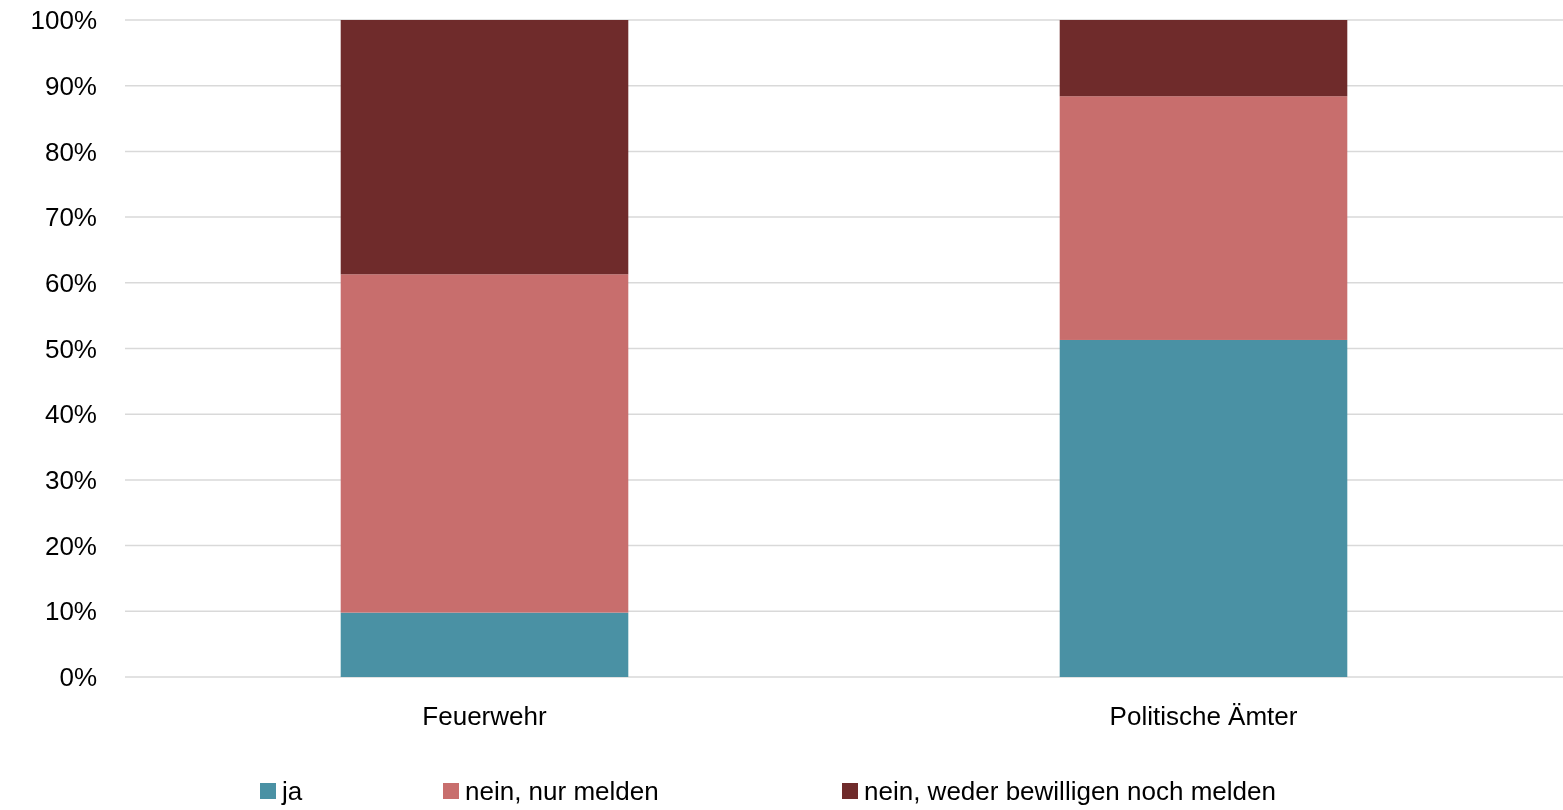  What do you see at coordinates (70, 85) in the screenshot?
I see `y-tick-label: 90%` at bounding box center [70, 85].